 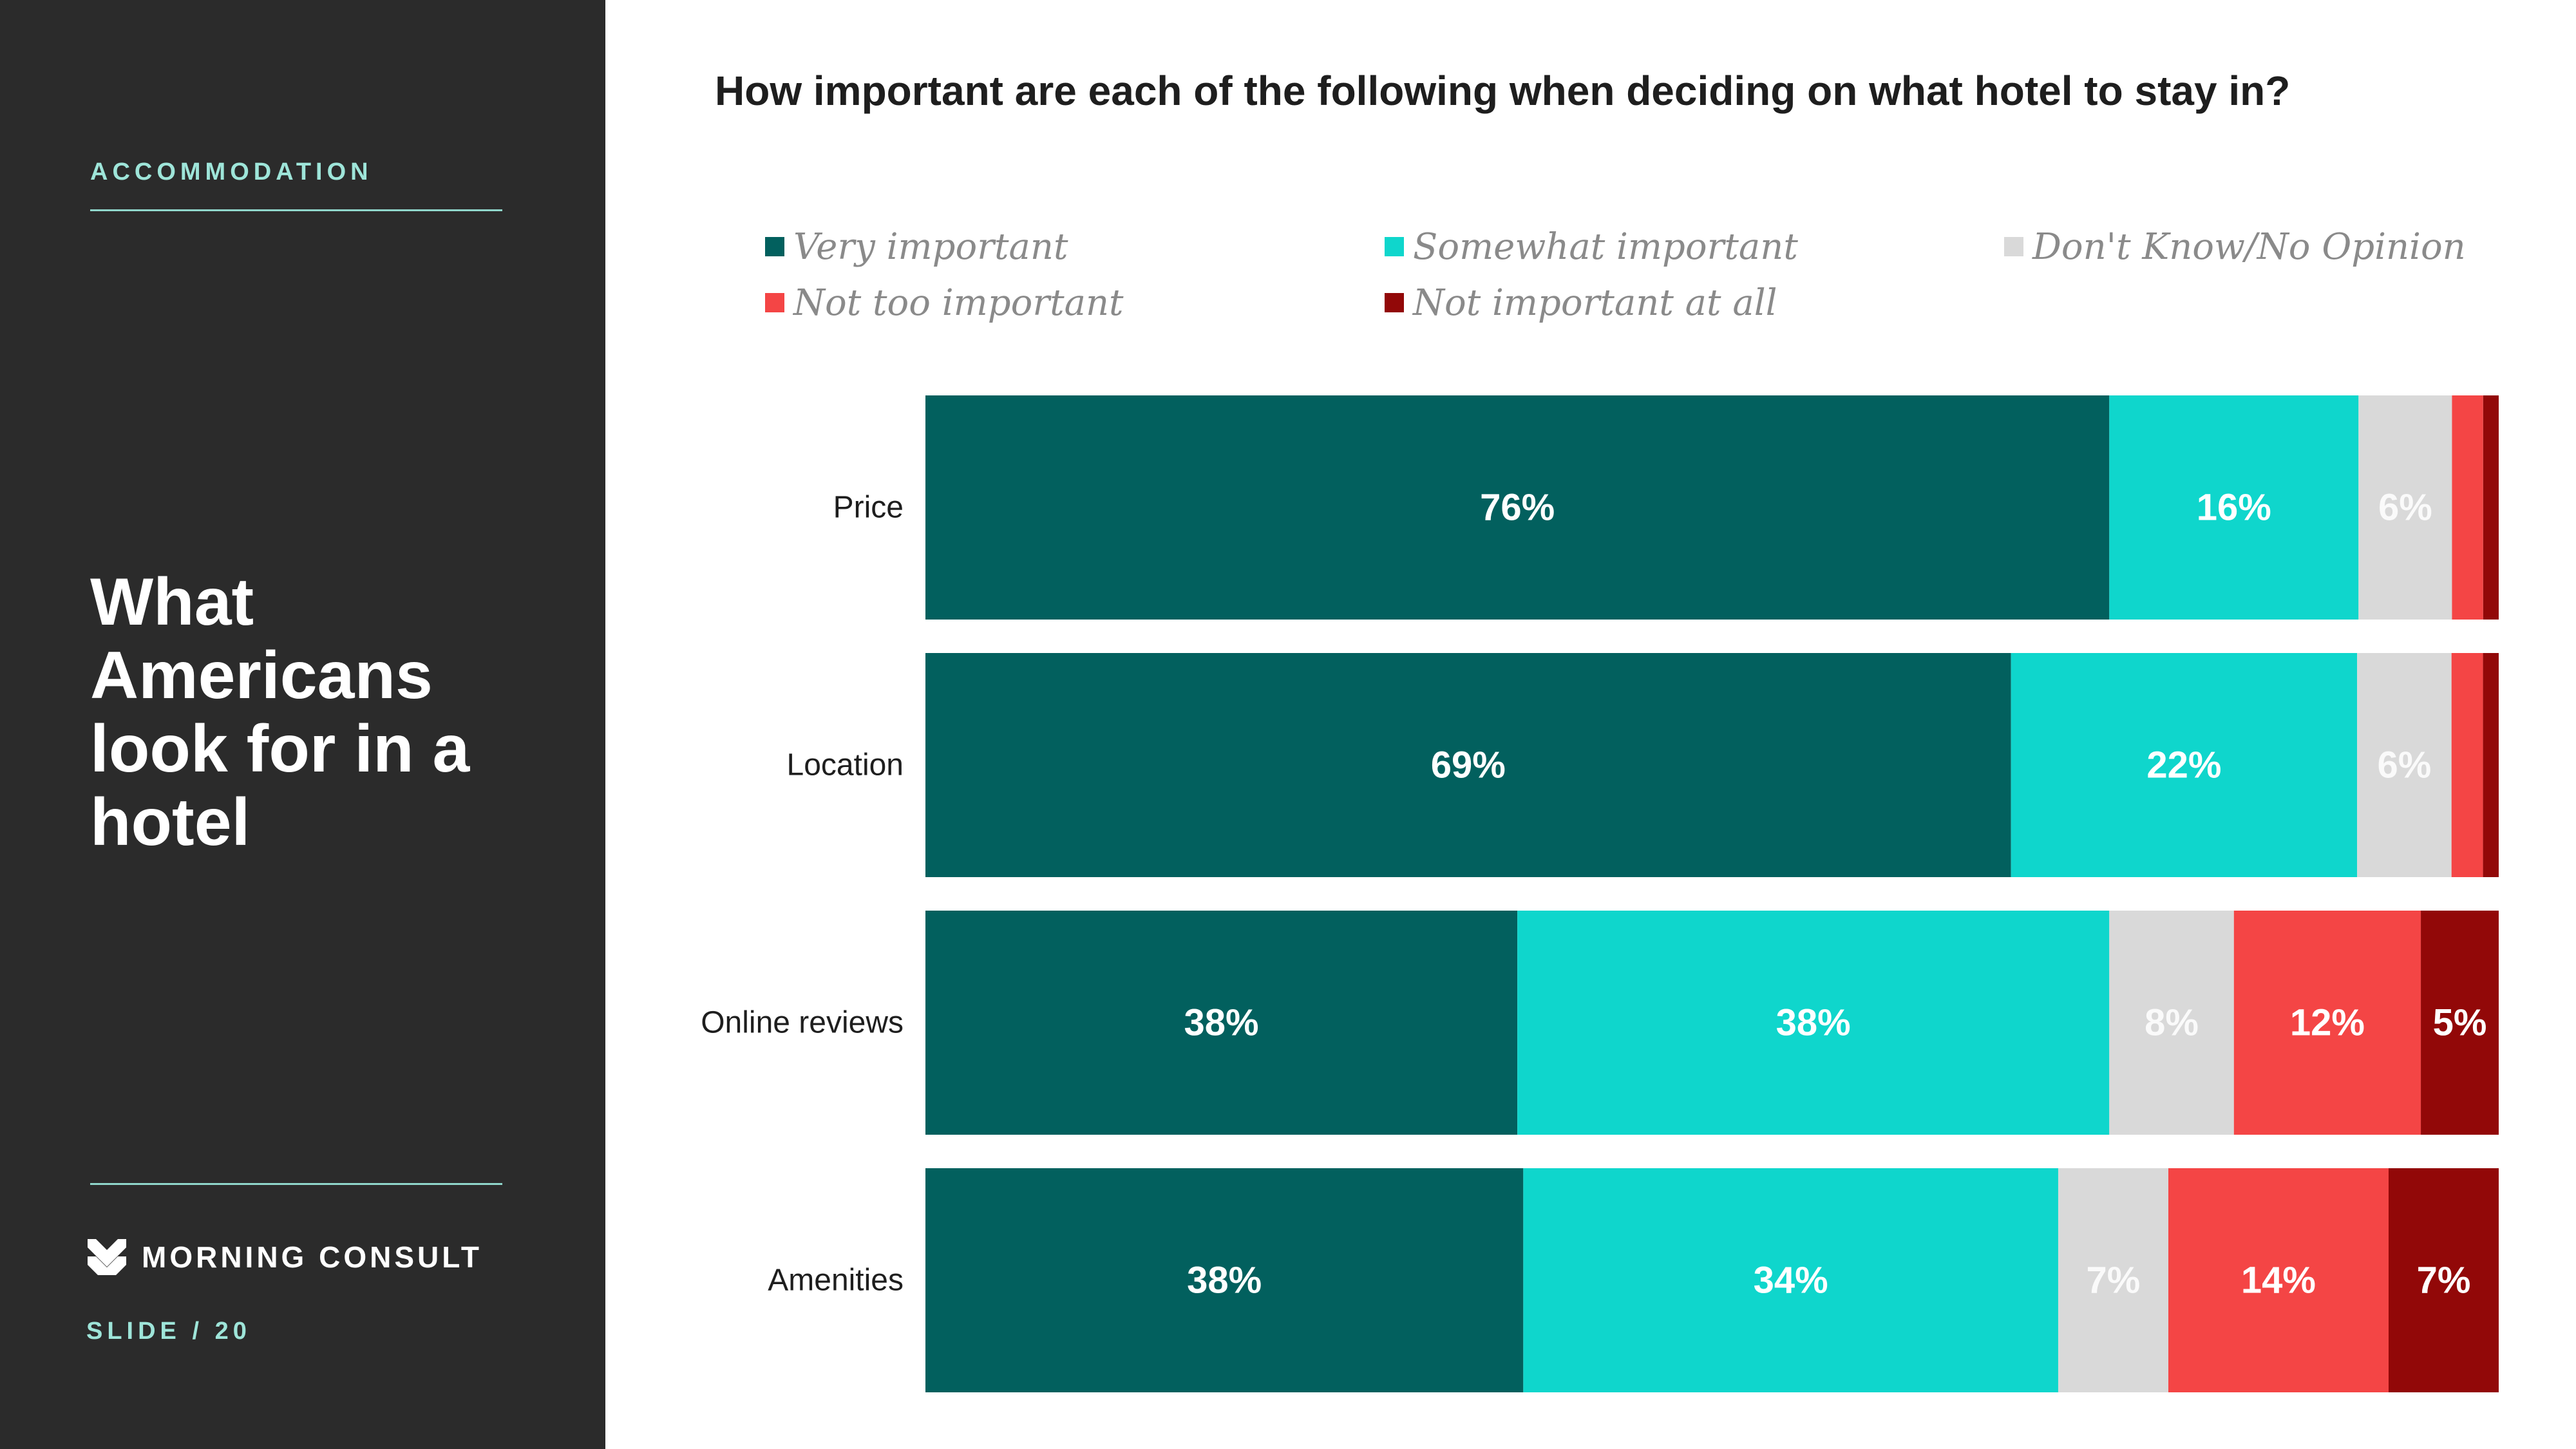 I want to click on category-label: Price, so click(x=869, y=508).